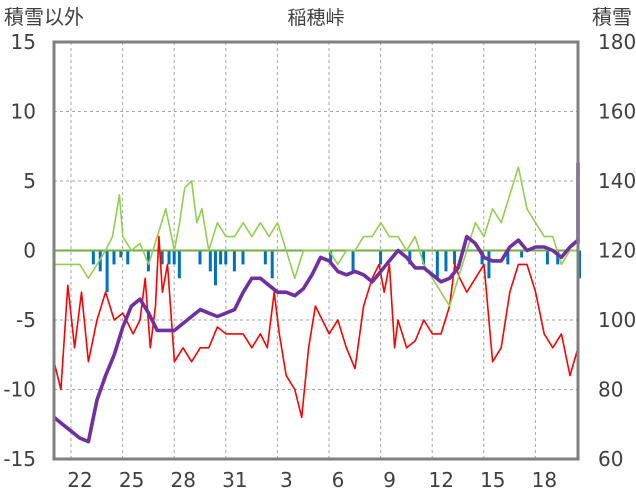  Describe the element at coordinates (44, 17) in the screenshot. I see `left-axis-label: 積雪以外` at that location.